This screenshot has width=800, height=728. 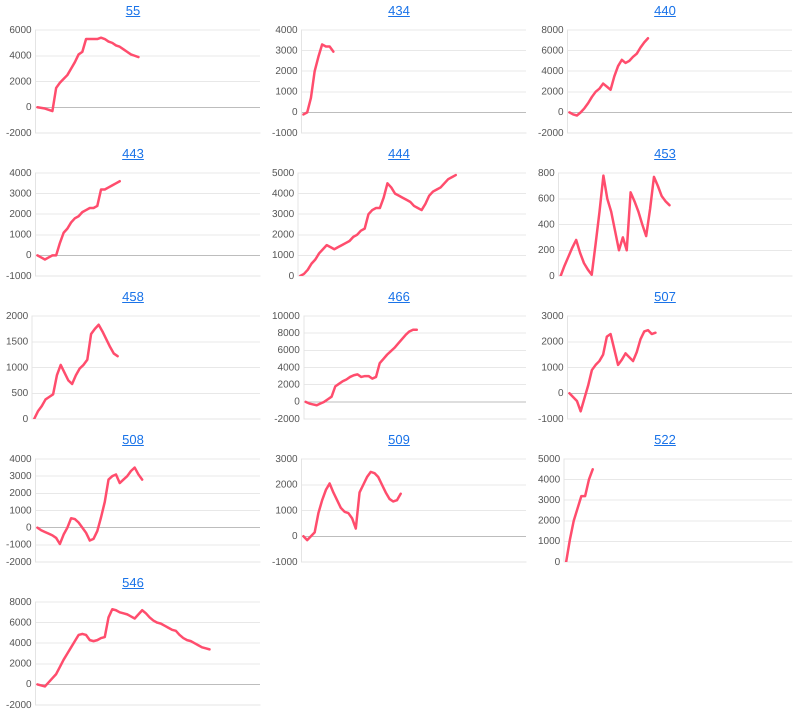 I want to click on chart-title: 443, so click(x=133, y=154).